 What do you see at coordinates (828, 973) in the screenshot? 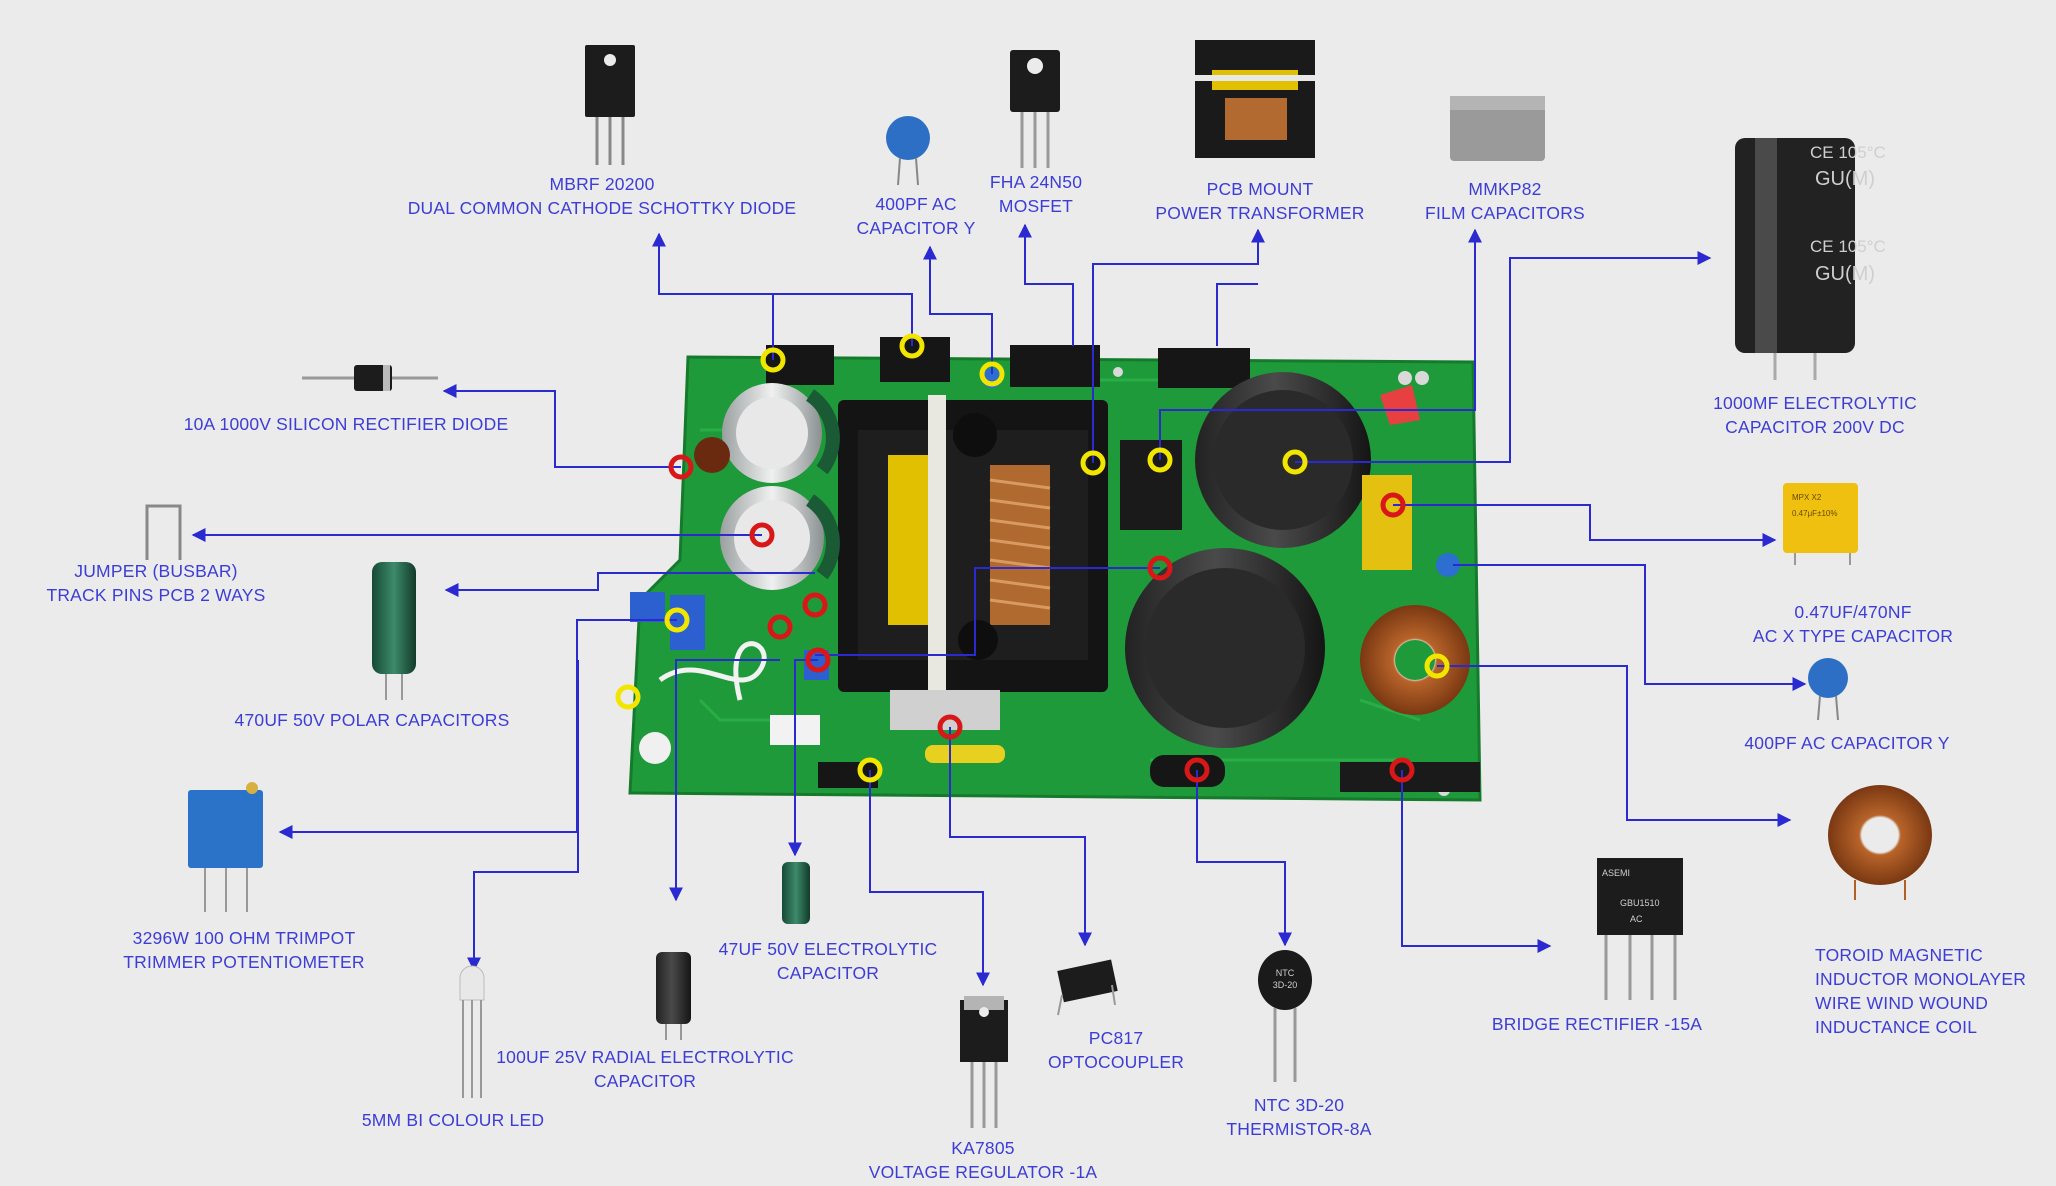
I see `label-elec-47-line2: CAPACITOR` at bounding box center [828, 973].